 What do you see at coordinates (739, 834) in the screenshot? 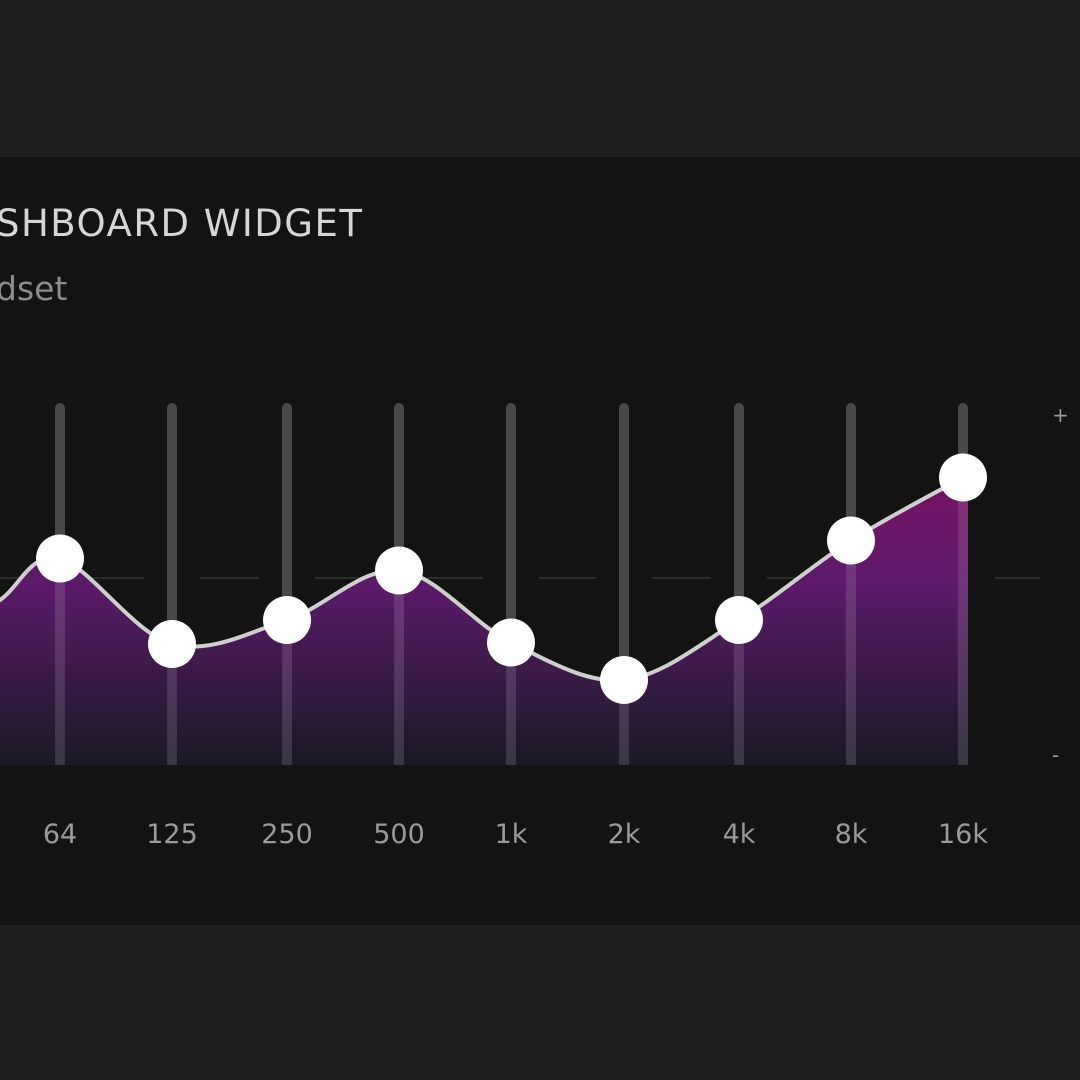
I see `frequency-label: 4k` at bounding box center [739, 834].